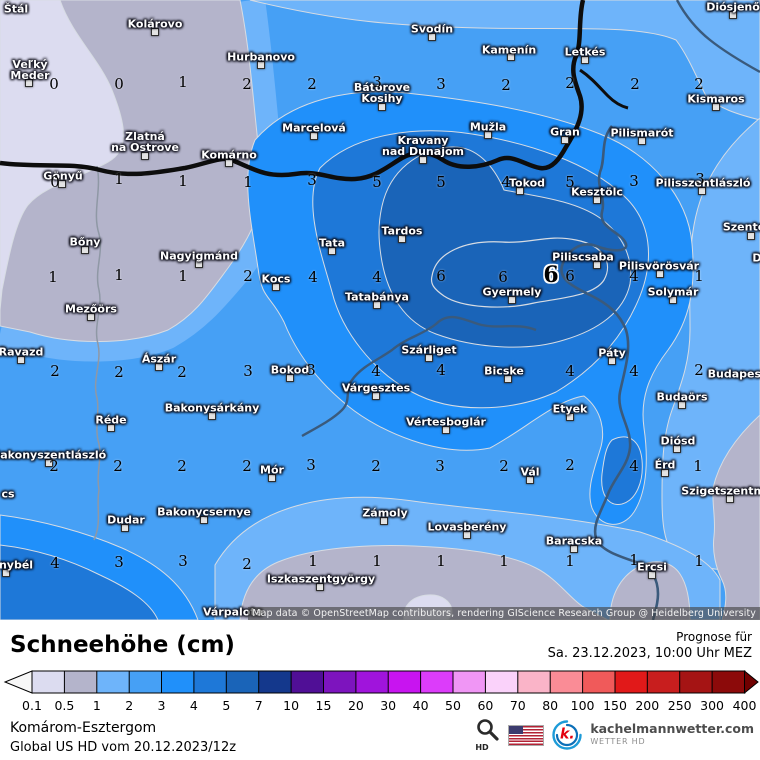 Image resolution: width=760 pixels, height=760 pixels. What do you see at coordinates (550, 705) in the screenshot?
I see `colorbar-tick: 80` at bounding box center [550, 705].